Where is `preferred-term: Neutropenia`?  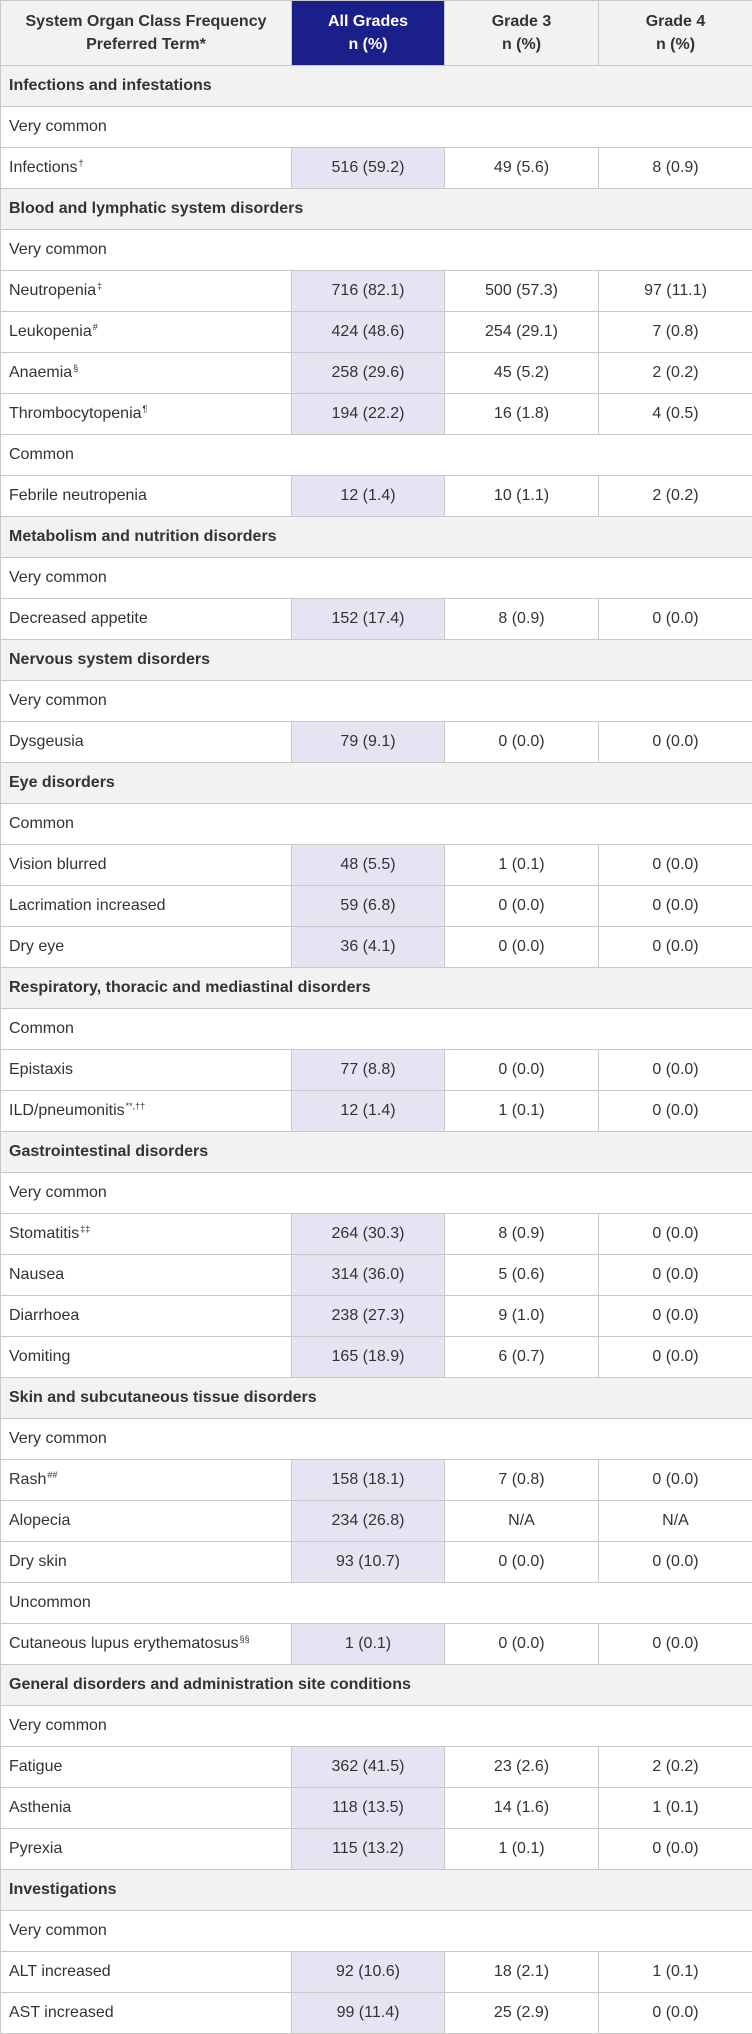
preferred-term: Neutropenia is located at coordinates (52, 290).